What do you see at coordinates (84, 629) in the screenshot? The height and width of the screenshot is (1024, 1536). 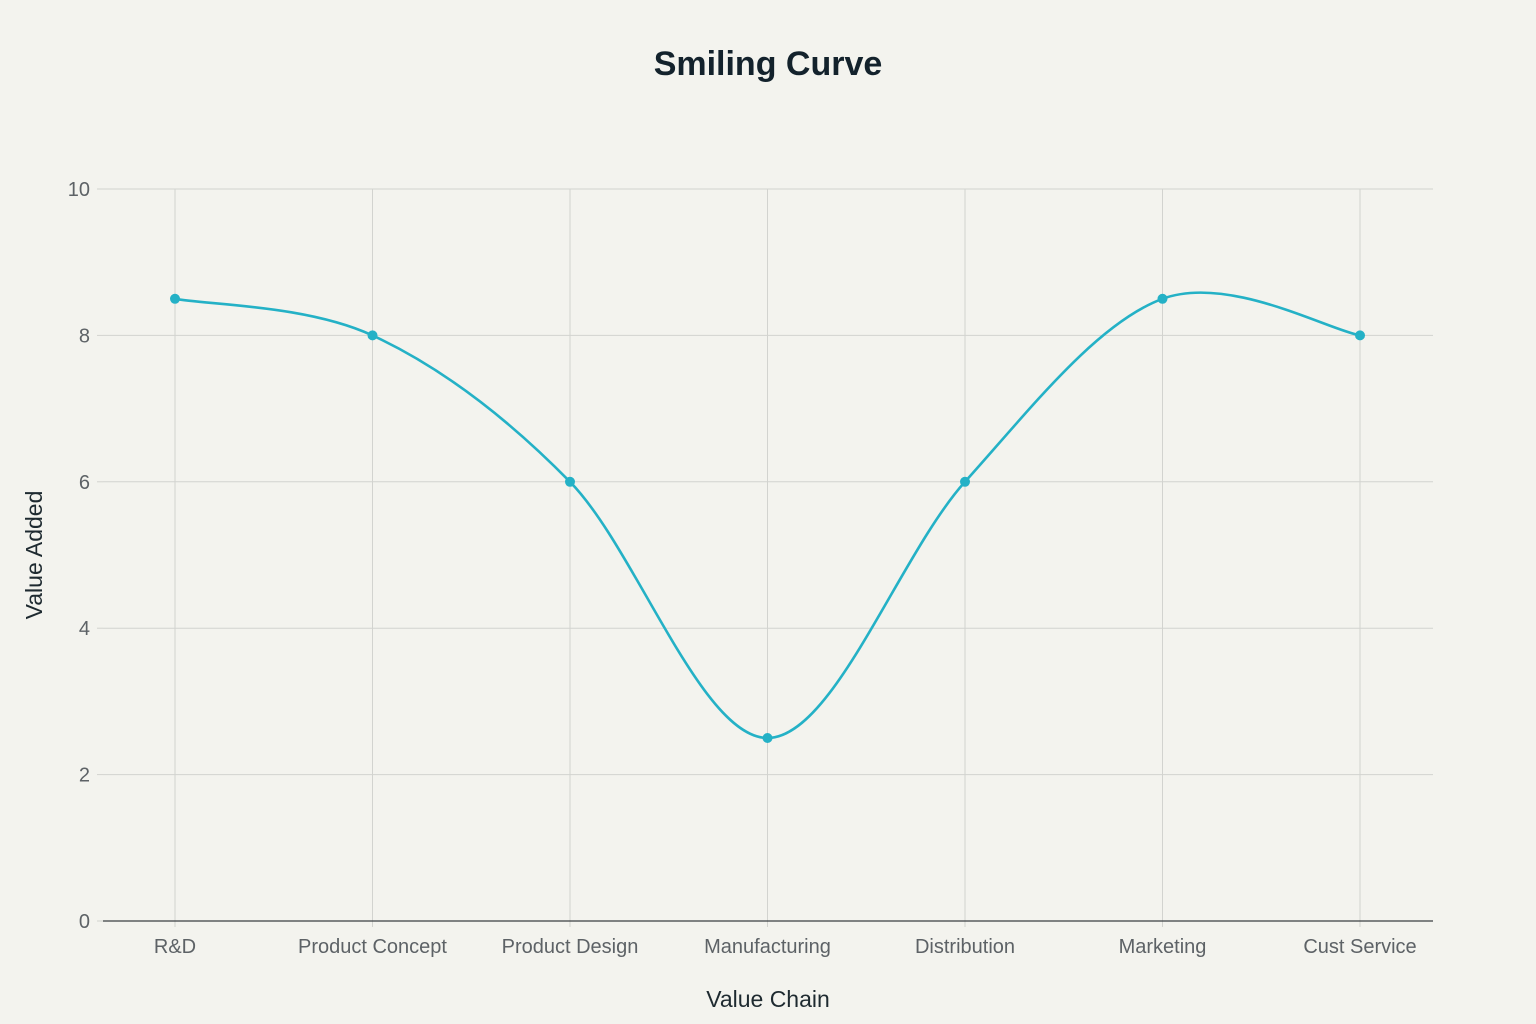 I see `y-tick-label: 4` at bounding box center [84, 629].